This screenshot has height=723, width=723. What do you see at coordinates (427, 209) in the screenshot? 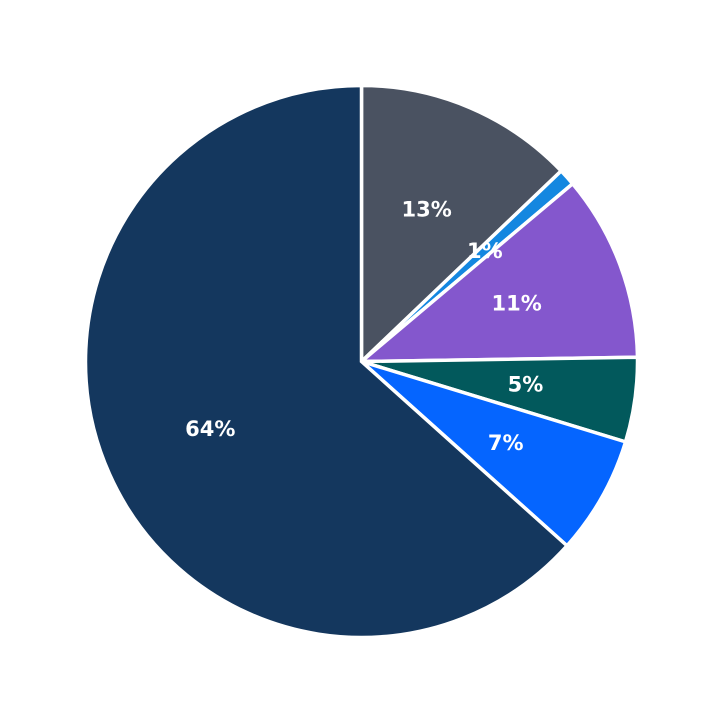
I see `slice-label-0: 13%` at bounding box center [427, 209].